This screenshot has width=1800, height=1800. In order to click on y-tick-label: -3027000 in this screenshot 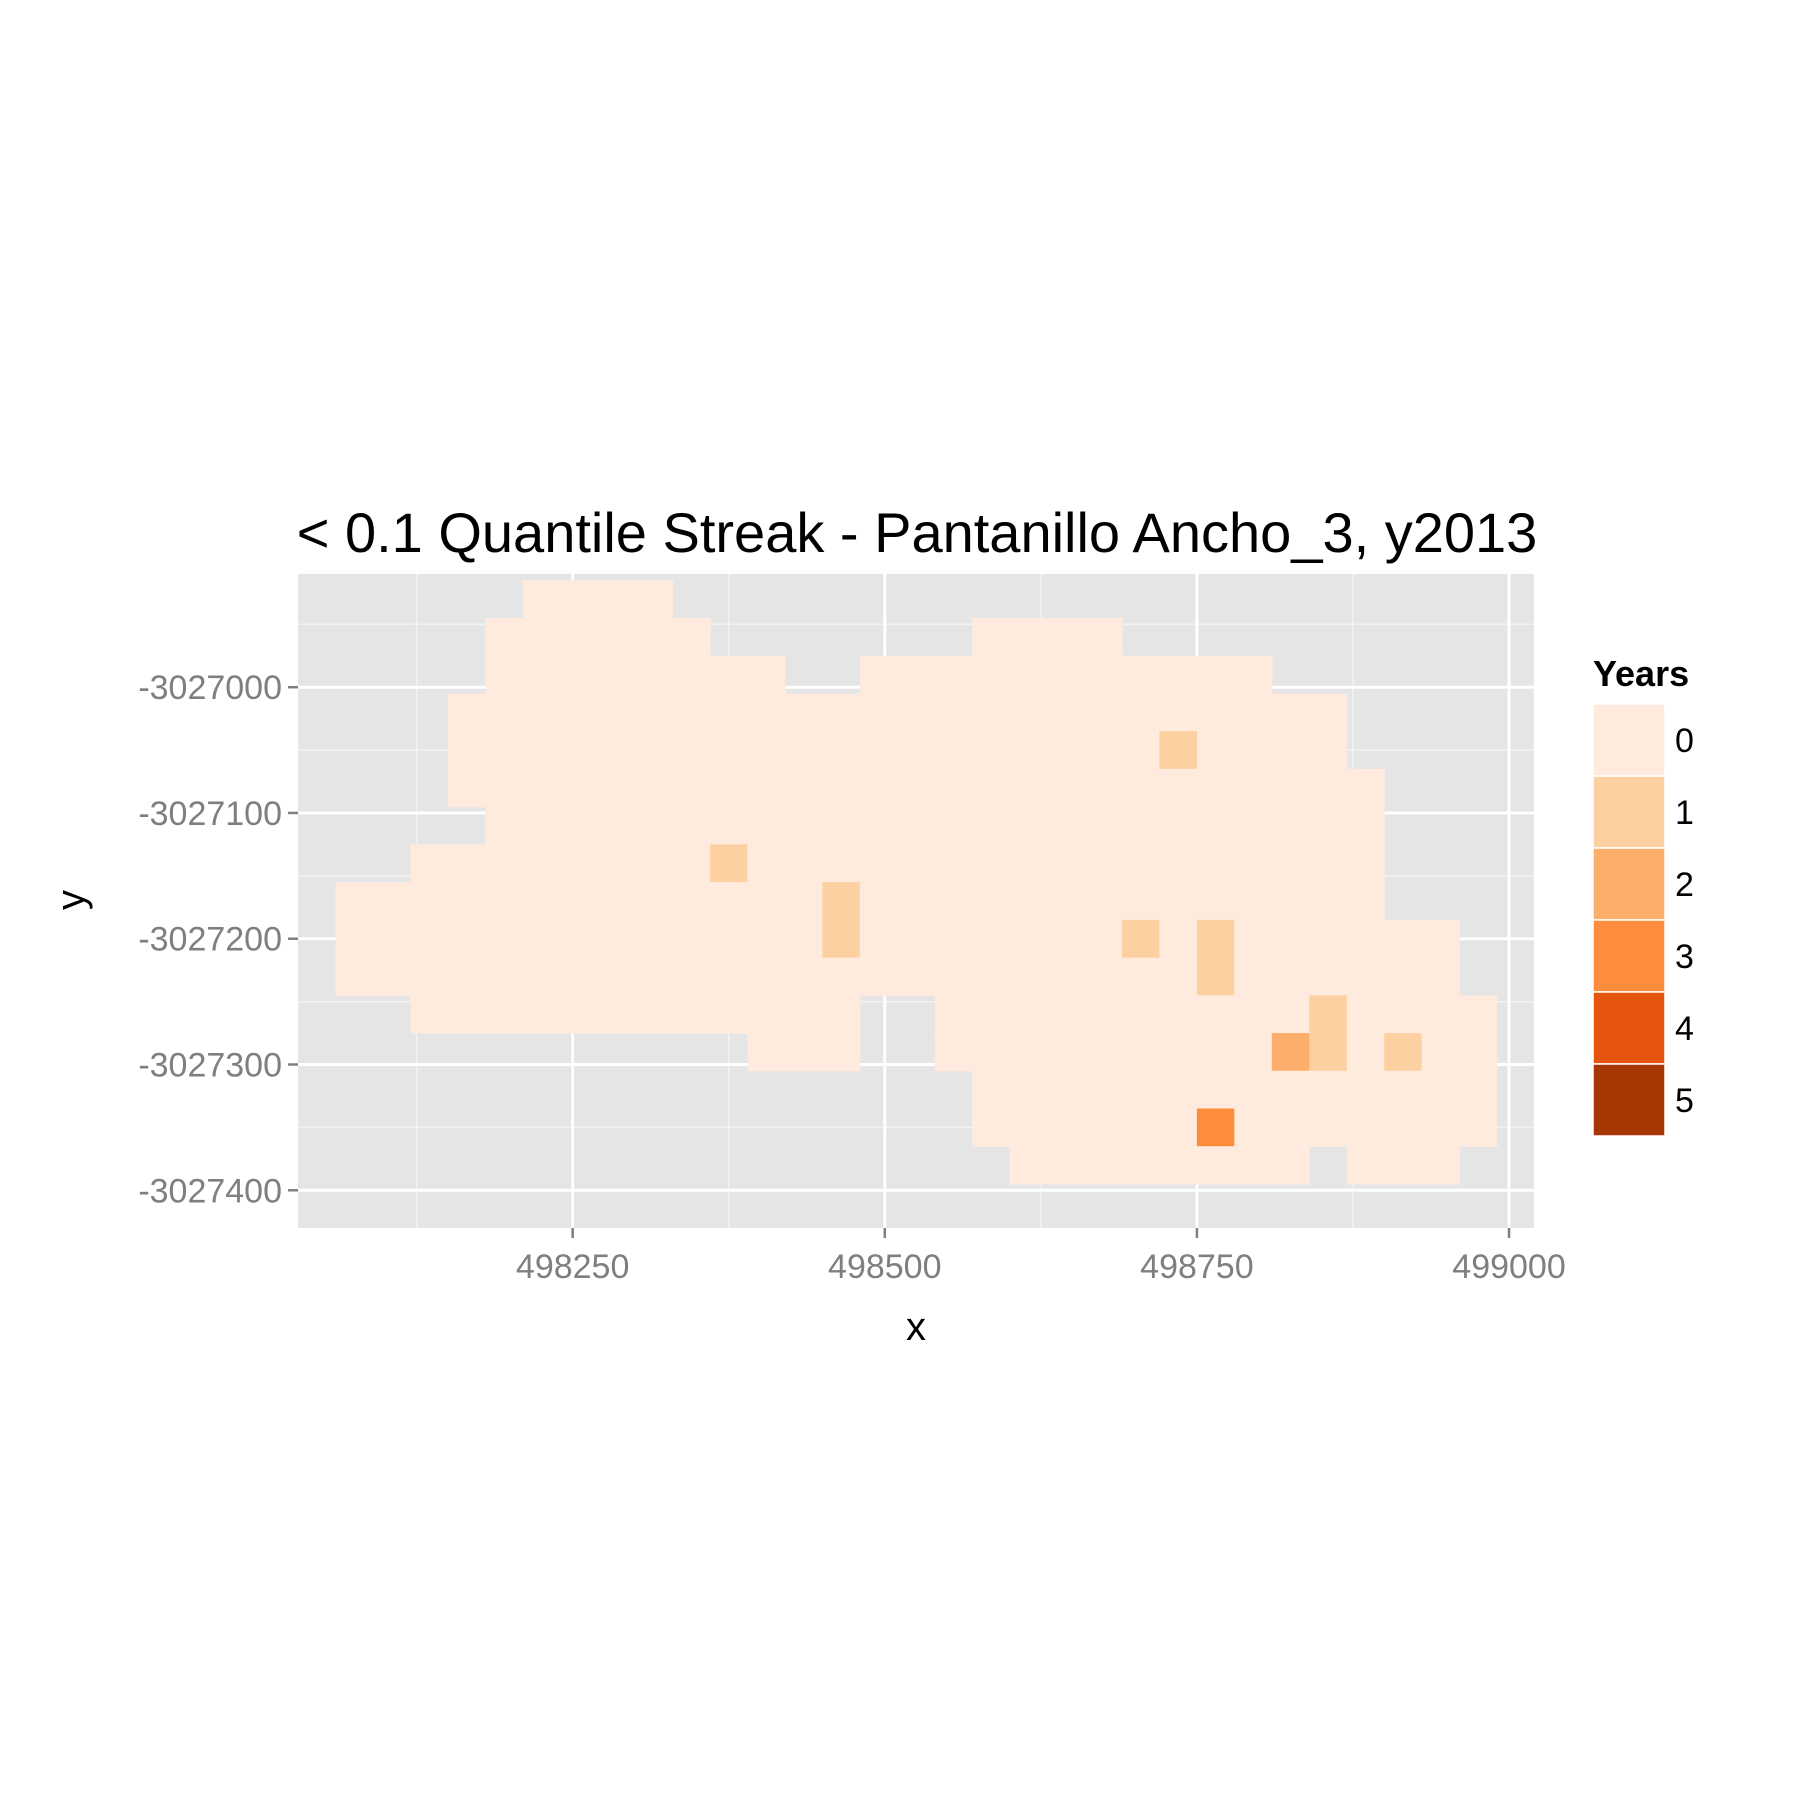, I will do `click(210, 688)`.